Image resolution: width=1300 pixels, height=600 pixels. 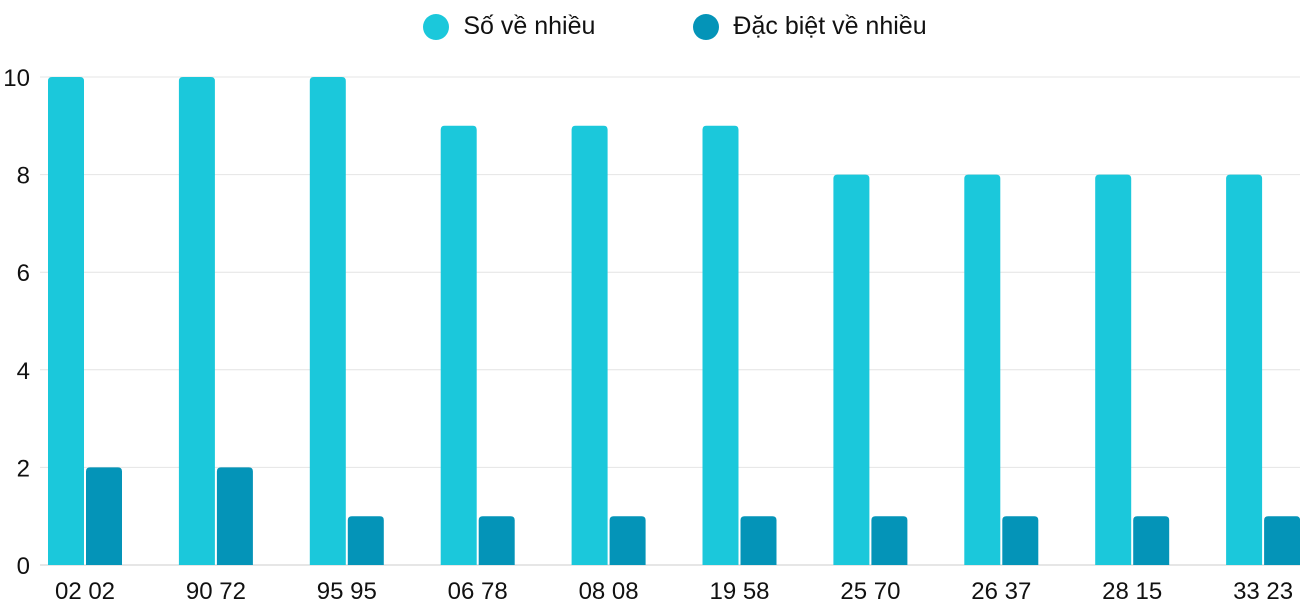 I want to click on y-tick-label: 2, so click(x=23, y=468).